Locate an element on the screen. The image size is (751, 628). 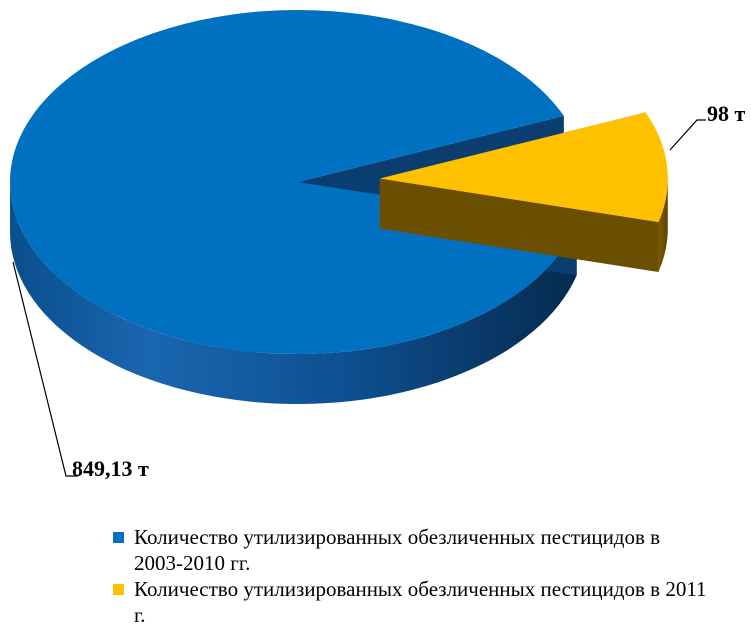
pie-slice-cut-face is located at coordinates (519, 225).